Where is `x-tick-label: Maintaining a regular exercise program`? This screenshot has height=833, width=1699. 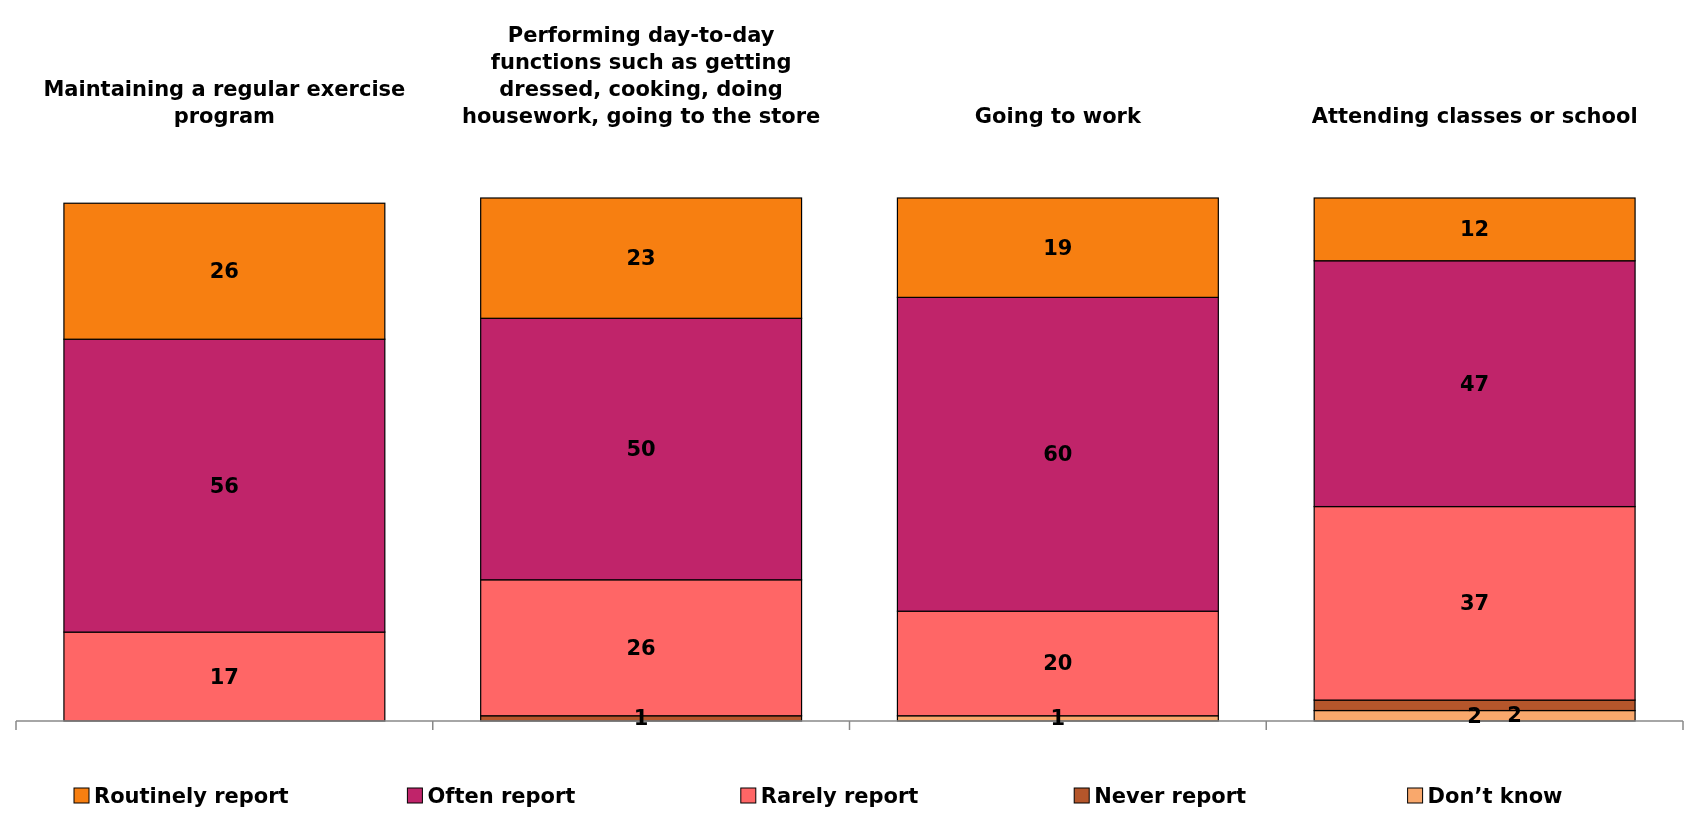
x-tick-label: Maintaining a regular exercise program is located at coordinates (224, 102).